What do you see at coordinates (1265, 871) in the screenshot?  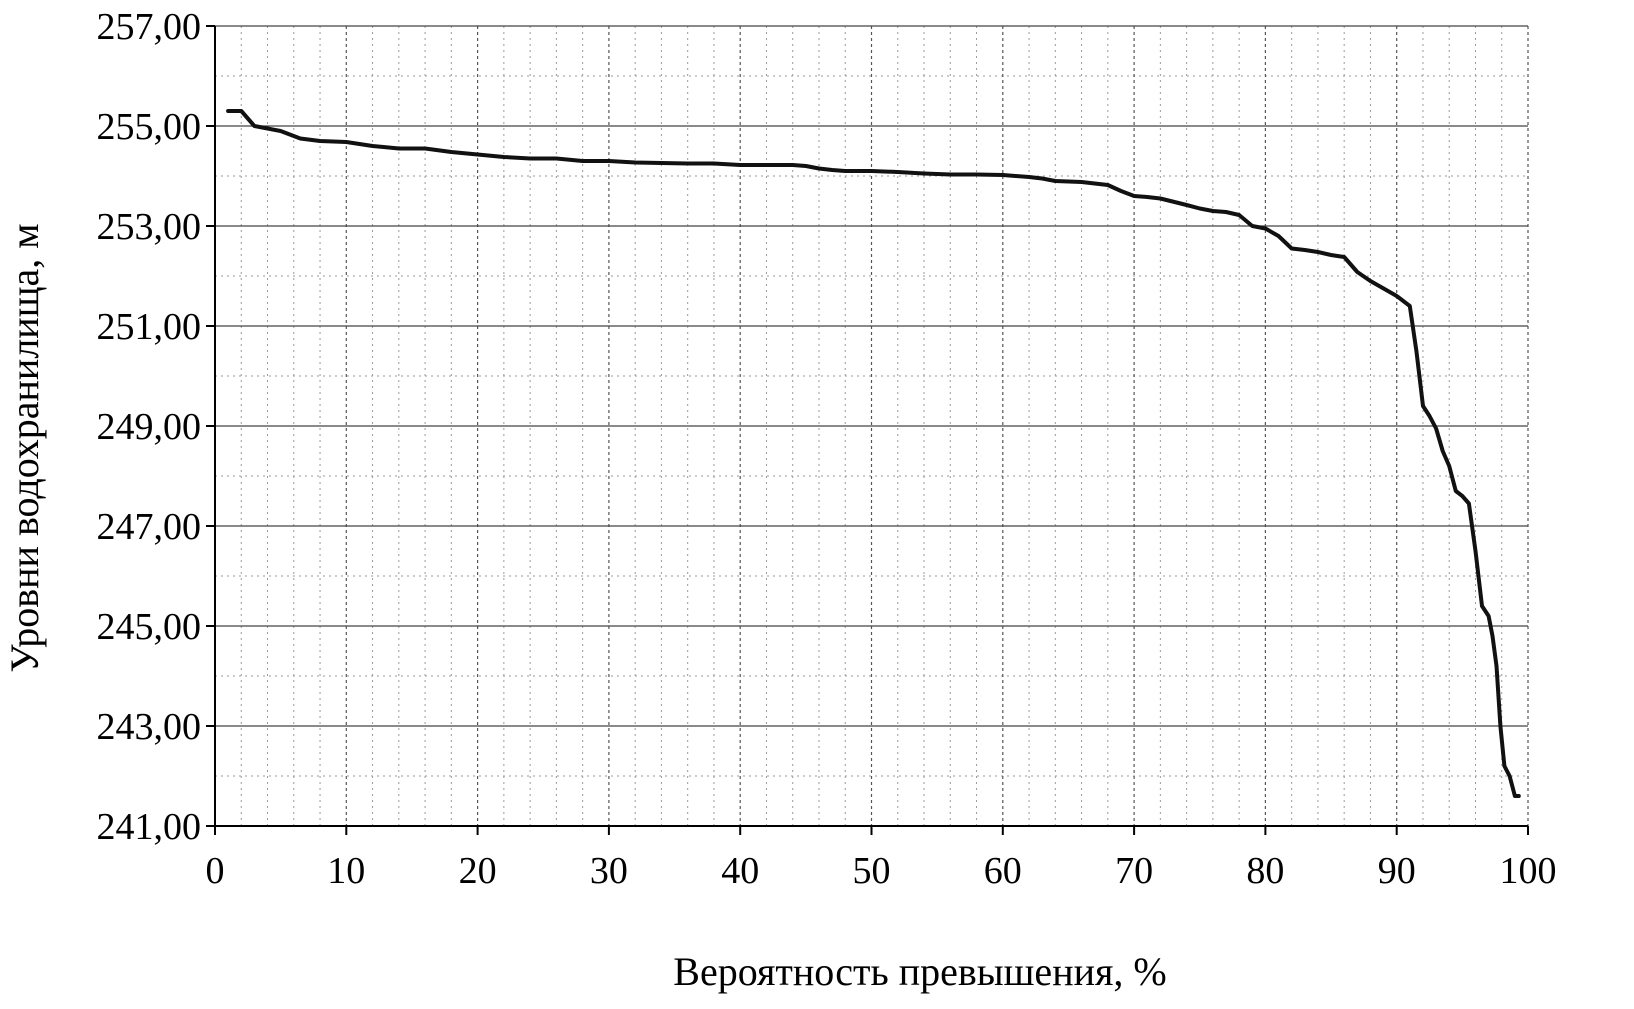 I see `x-tick-label: 80` at bounding box center [1265, 871].